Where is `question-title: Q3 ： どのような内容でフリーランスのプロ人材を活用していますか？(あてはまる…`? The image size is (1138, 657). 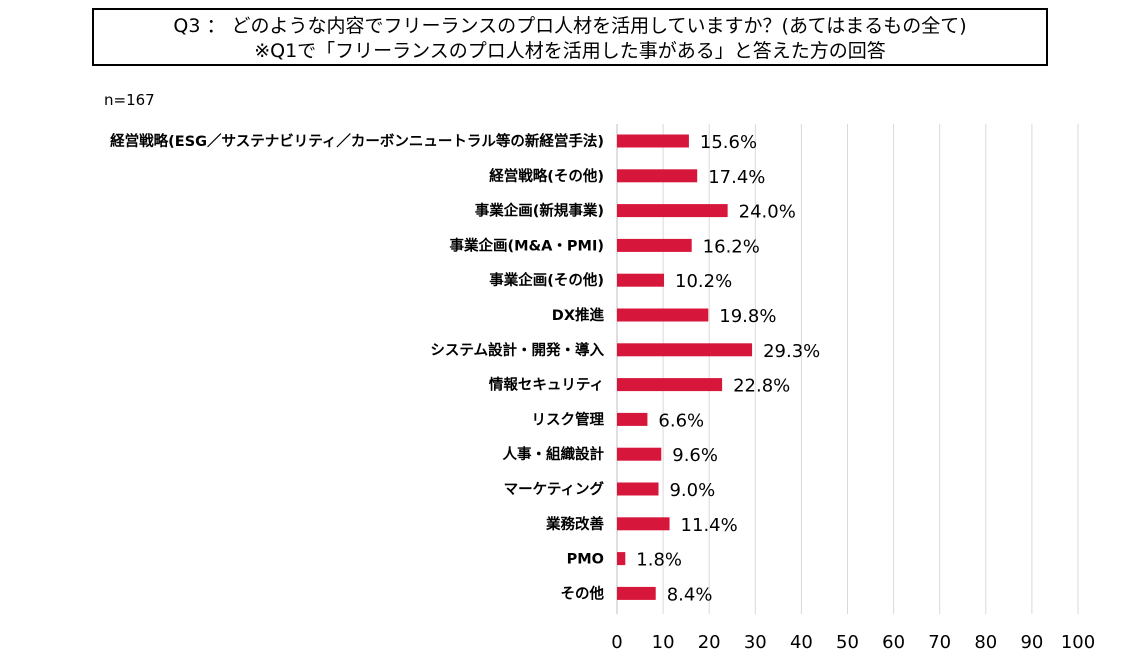 question-title: Q3 ： どのような内容でフリーランスのプロ人材を活用していますか？(あてはまる… is located at coordinates (570, 26).